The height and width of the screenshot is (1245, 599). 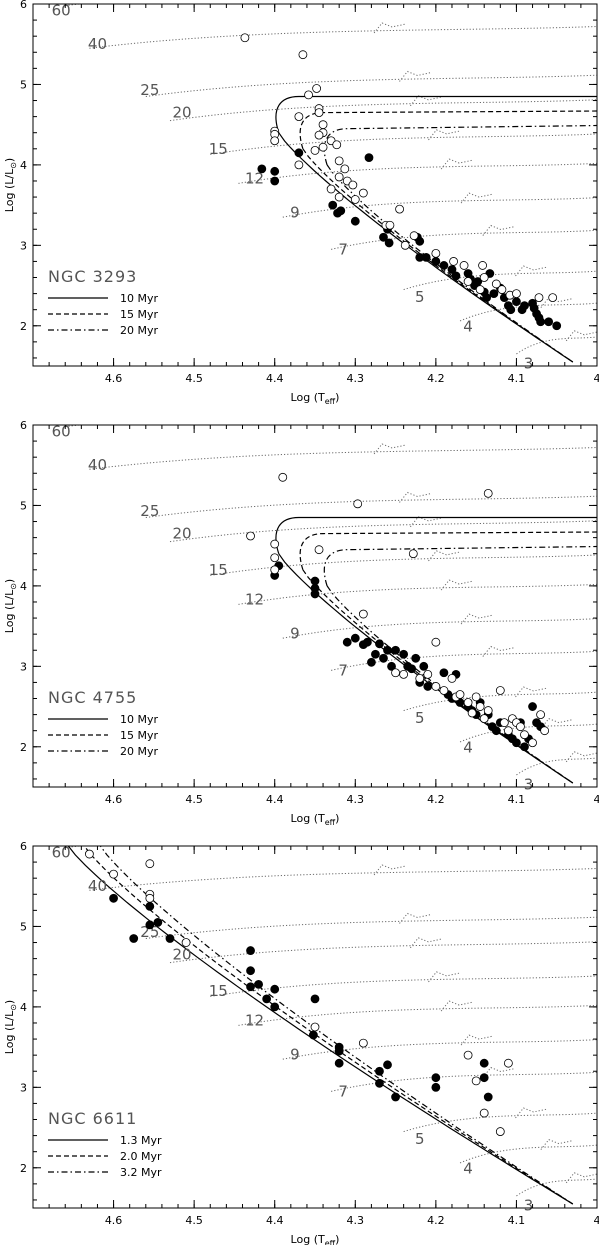 I want to click on x-tick-label: 4.5, so click(x=194, y=1220).